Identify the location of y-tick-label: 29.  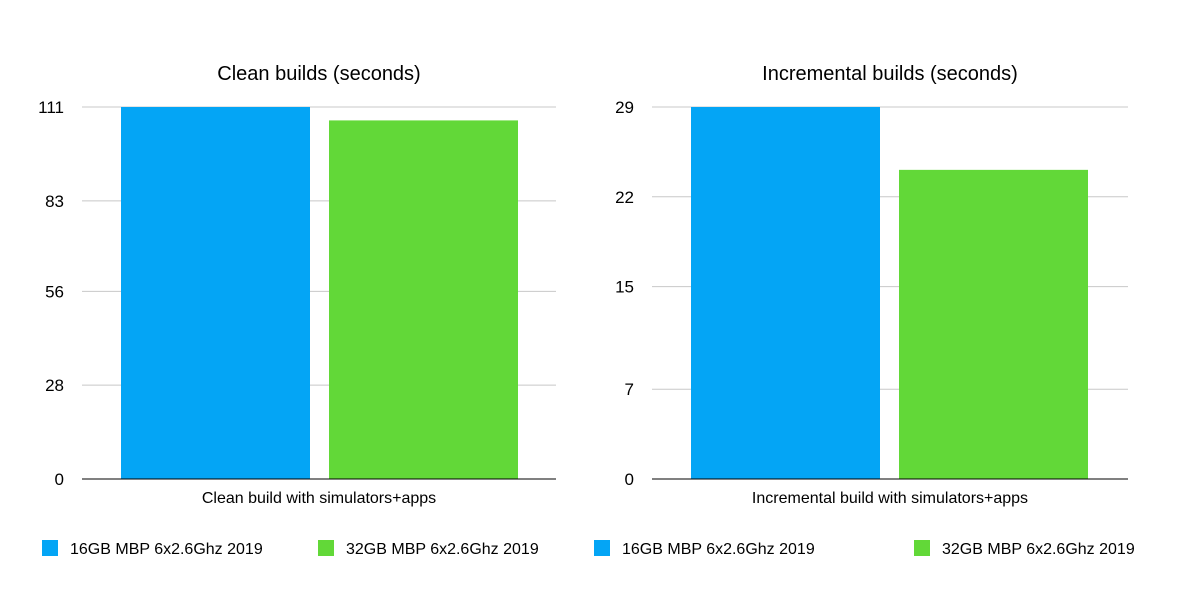
(624, 107).